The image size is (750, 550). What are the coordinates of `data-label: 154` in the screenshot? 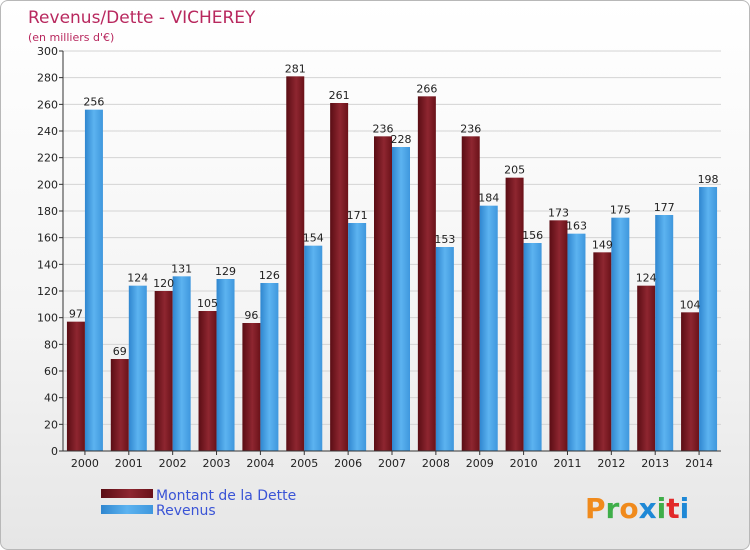 It's located at (313, 238).